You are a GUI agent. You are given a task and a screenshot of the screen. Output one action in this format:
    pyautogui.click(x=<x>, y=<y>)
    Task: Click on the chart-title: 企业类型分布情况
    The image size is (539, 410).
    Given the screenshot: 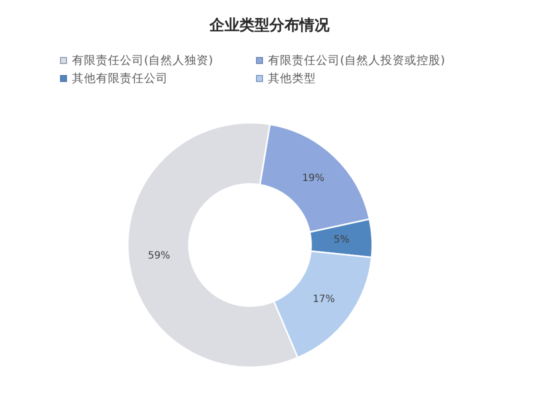 What is the action you would take?
    pyautogui.click(x=270, y=25)
    